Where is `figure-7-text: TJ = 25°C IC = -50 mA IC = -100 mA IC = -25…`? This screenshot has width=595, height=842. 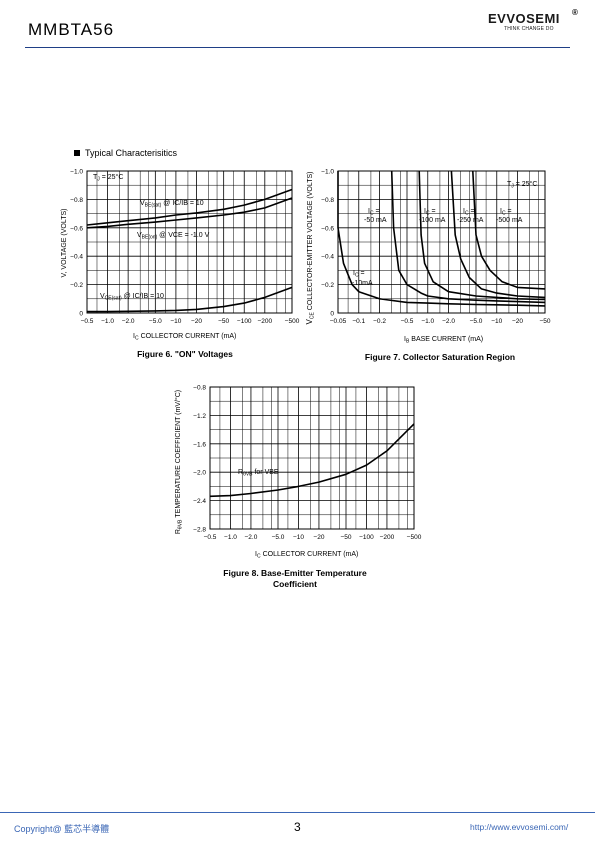 figure-7-text: TJ = 25°C IC = -50 mA IC = -100 mA IC = -25… is located at coordinates (421, 257).